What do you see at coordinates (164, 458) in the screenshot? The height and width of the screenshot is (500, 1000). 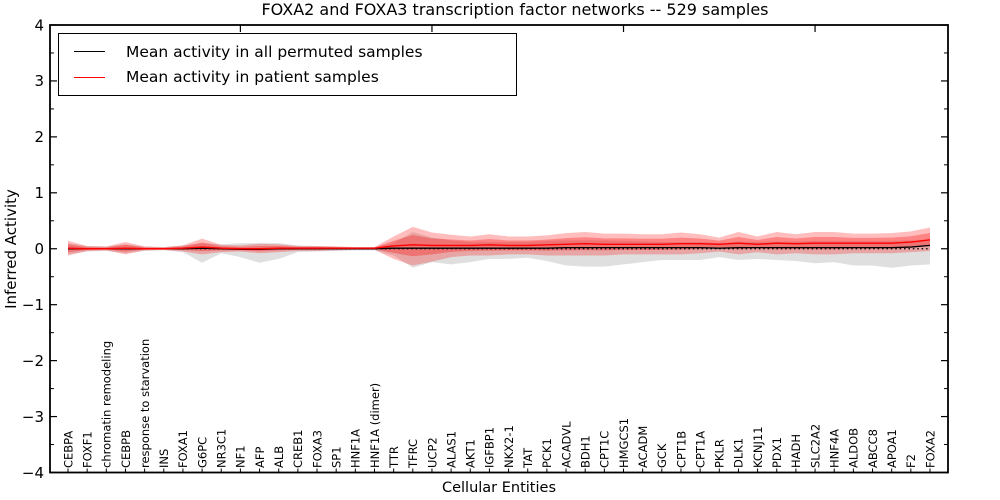 I see `svg-text: INS` at bounding box center [164, 458].